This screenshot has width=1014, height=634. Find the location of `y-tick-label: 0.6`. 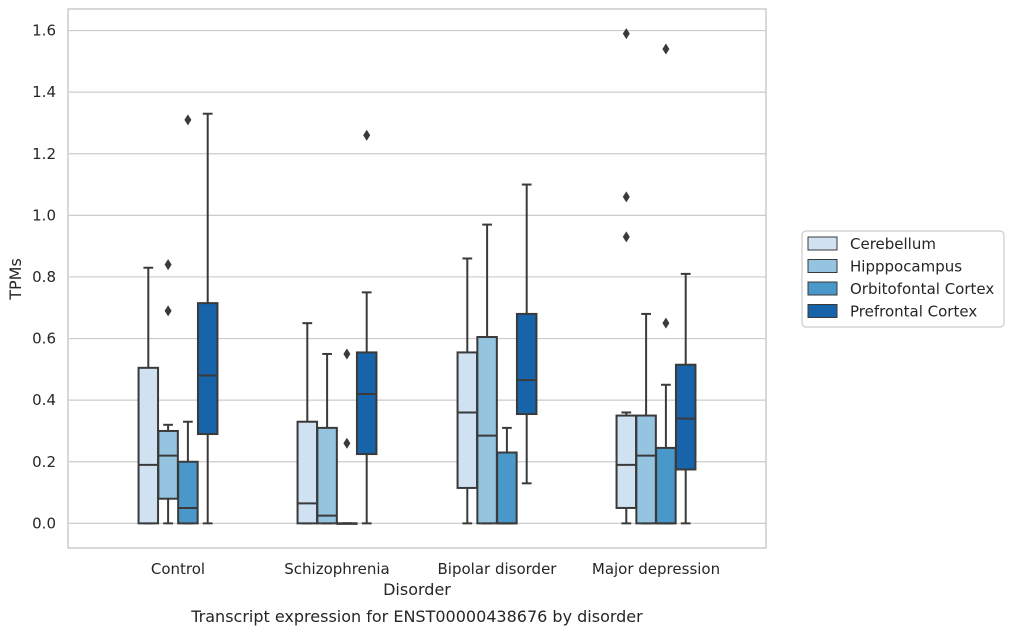

y-tick-label: 0.6 is located at coordinates (44, 339).